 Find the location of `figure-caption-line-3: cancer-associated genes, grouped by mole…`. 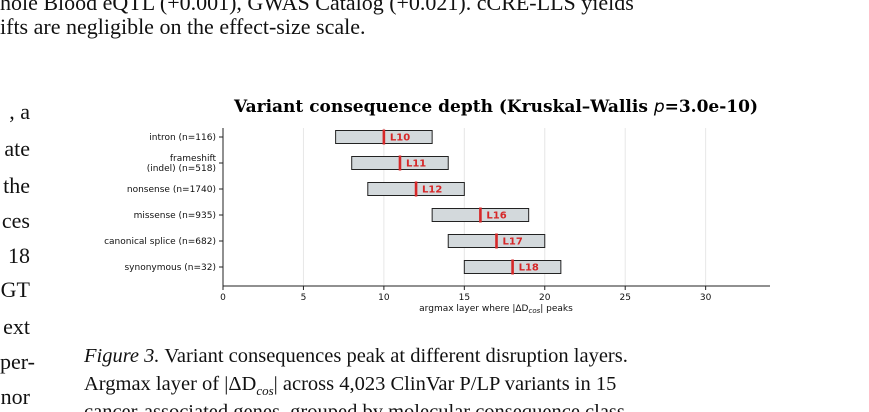

figure-caption-line-3: cancer-associated genes, grouped by mole… is located at coordinates (357, 406).